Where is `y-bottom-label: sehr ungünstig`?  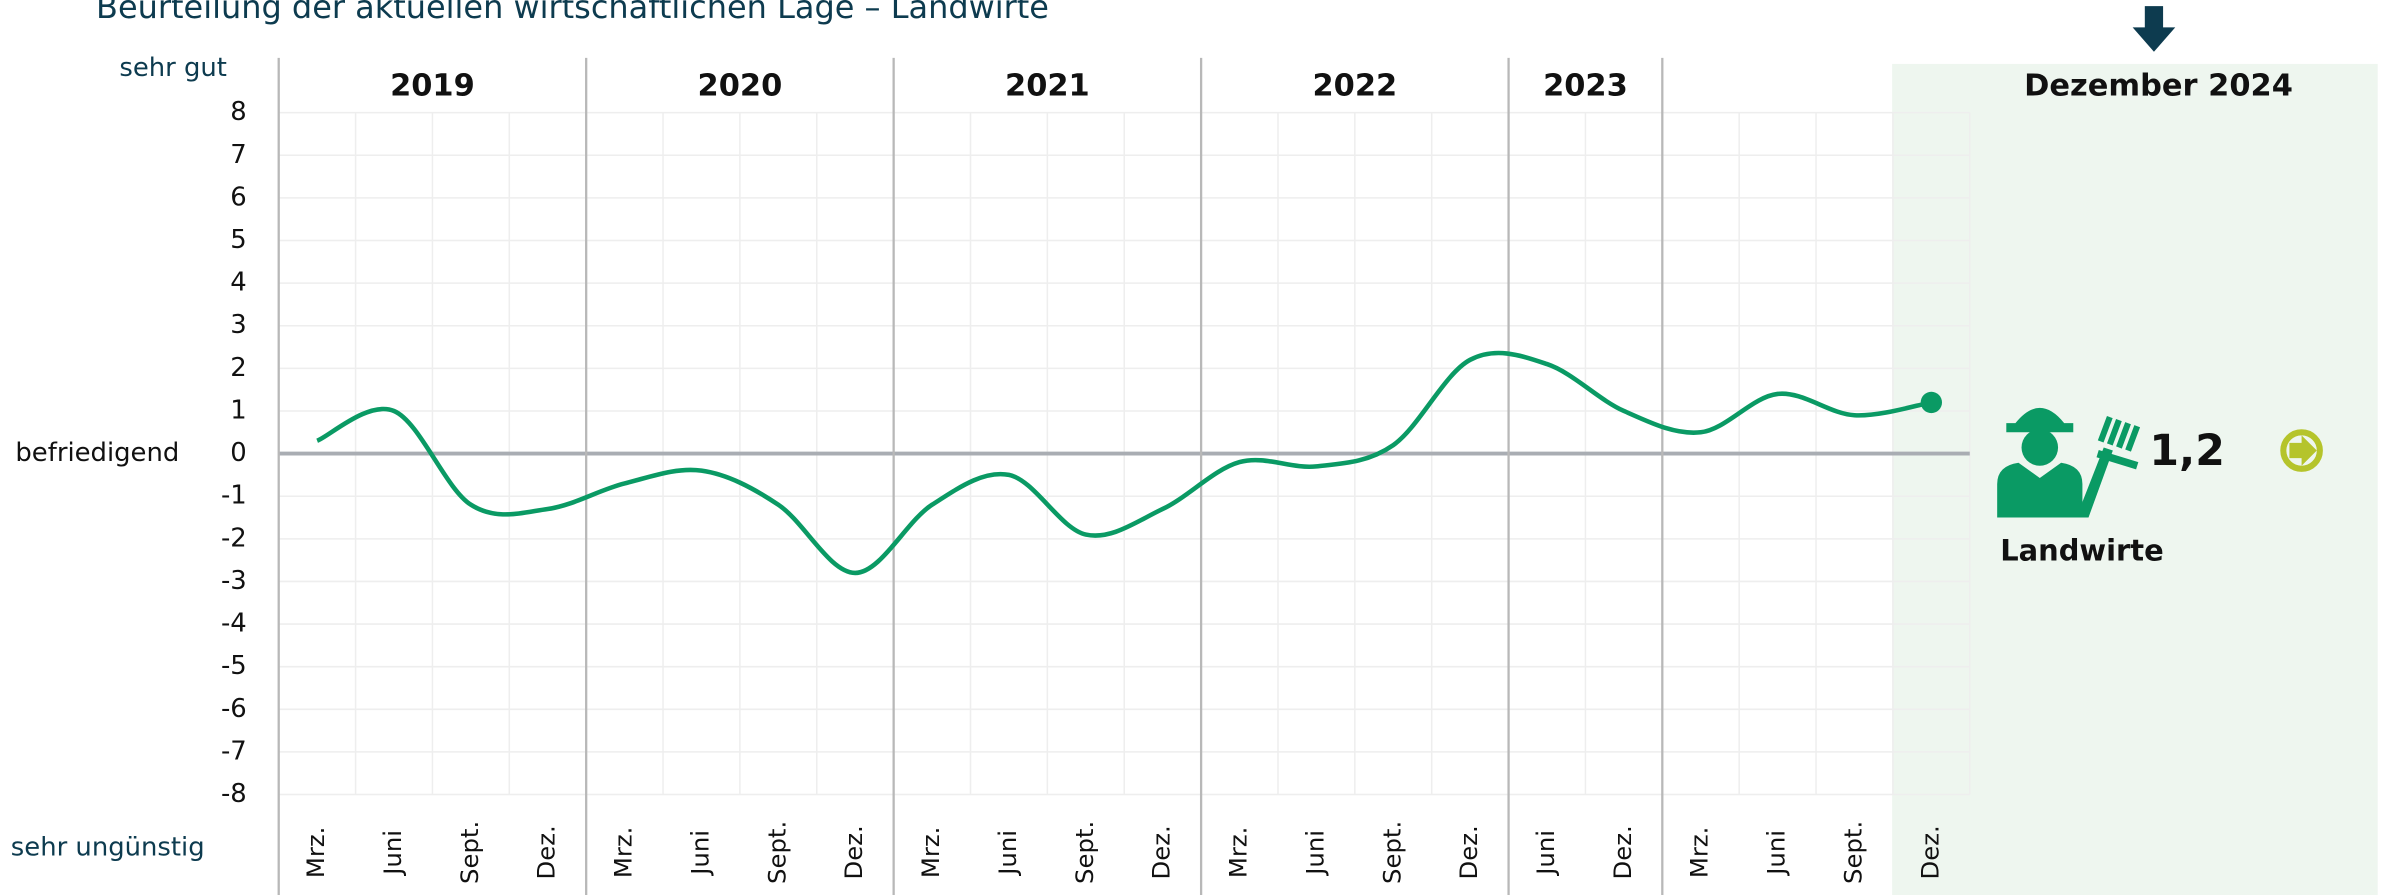 y-bottom-label: sehr ungünstig is located at coordinates (108, 847).